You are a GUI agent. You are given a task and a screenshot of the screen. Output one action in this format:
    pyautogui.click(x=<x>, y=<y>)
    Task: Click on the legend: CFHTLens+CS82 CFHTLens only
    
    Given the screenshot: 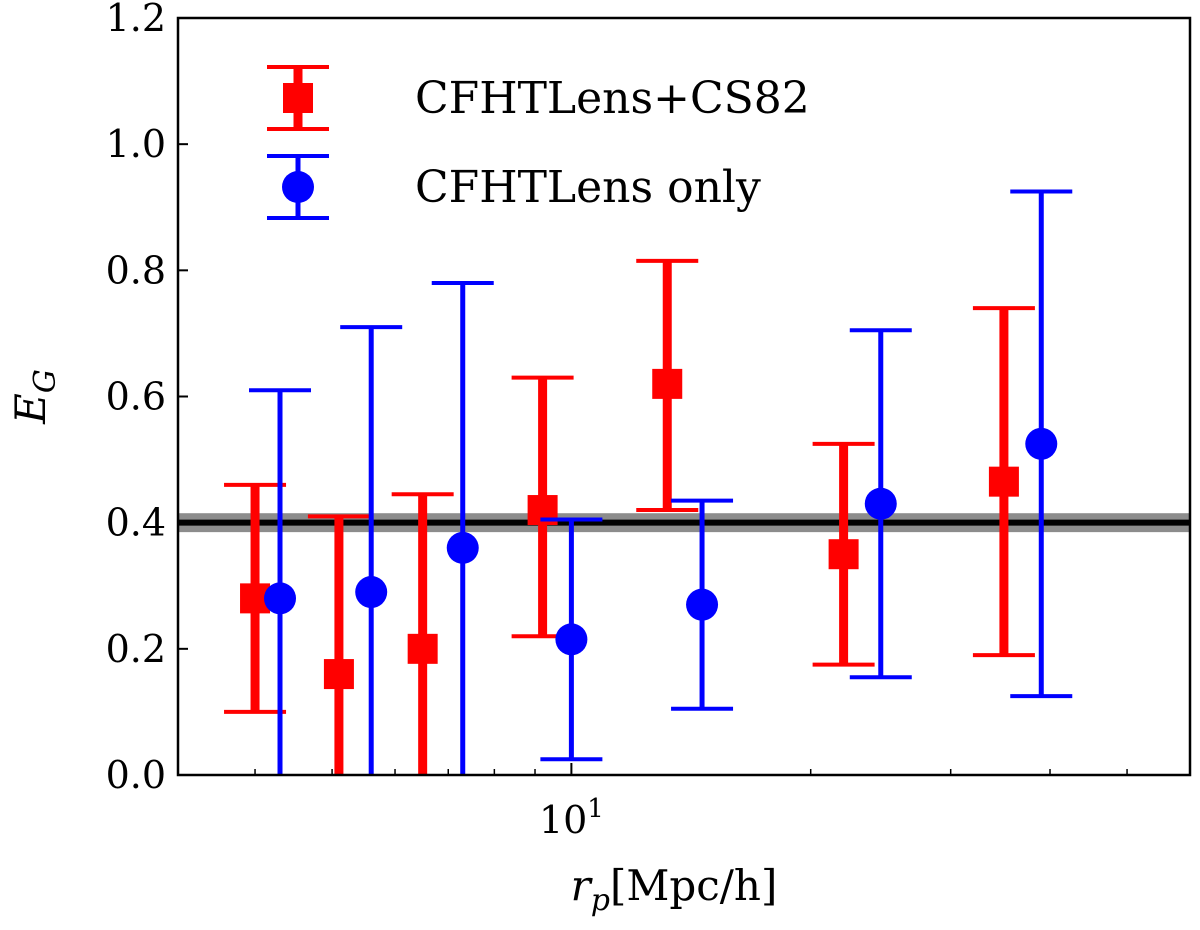 What is the action you would take?
    pyautogui.click(x=538, y=142)
    